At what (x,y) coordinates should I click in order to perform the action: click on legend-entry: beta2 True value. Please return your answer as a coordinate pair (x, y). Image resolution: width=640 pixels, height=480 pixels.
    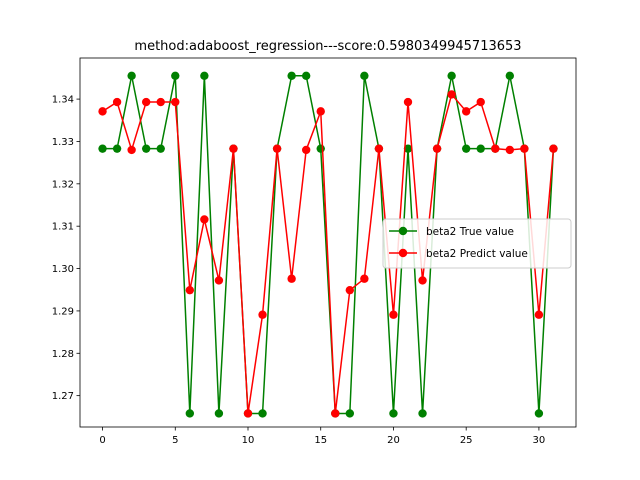
    Looking at the image, I should click on (451, 232).